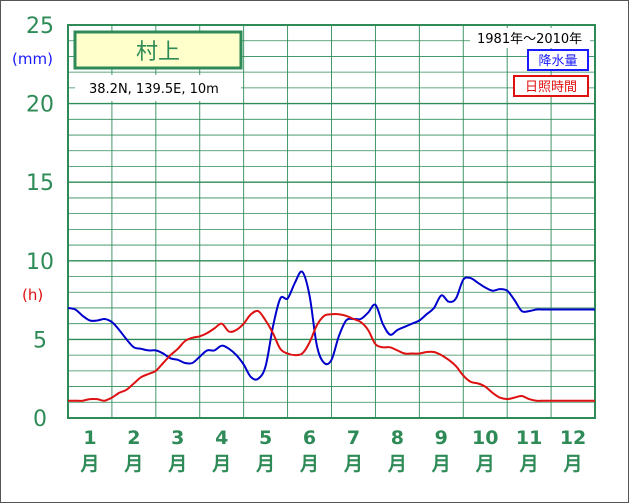  I want to click on x-axis-ticks: 1 月 2 月 3 月 4 月 5 月 6 月 7 月 8 月 9 月 10 月 11 月 12 月, so click(332, 451).